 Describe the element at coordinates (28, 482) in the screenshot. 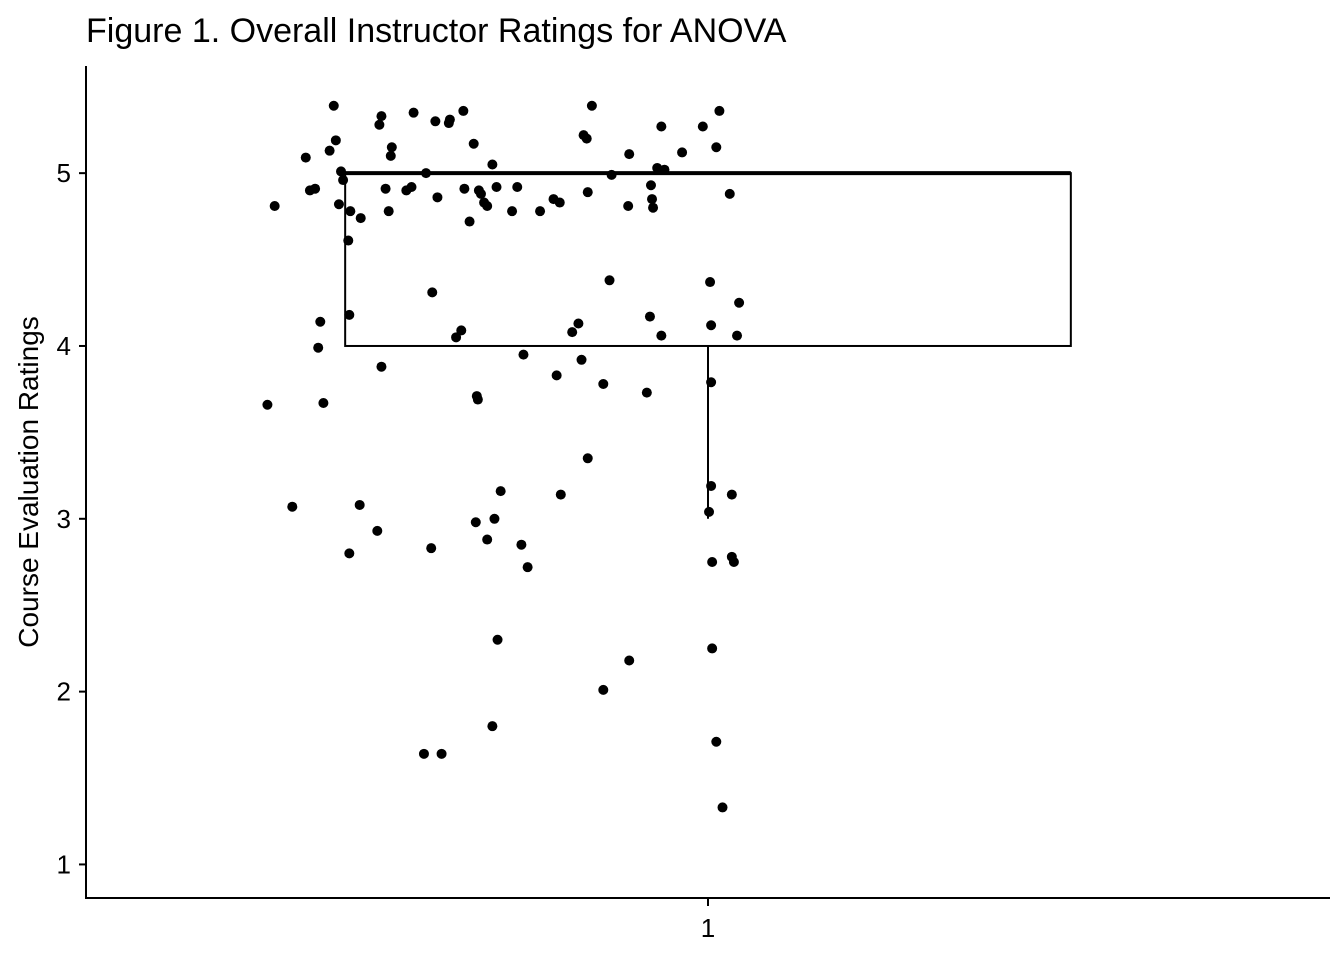

I see `y-axis-title: Course Evaluation Ratings` at that location.